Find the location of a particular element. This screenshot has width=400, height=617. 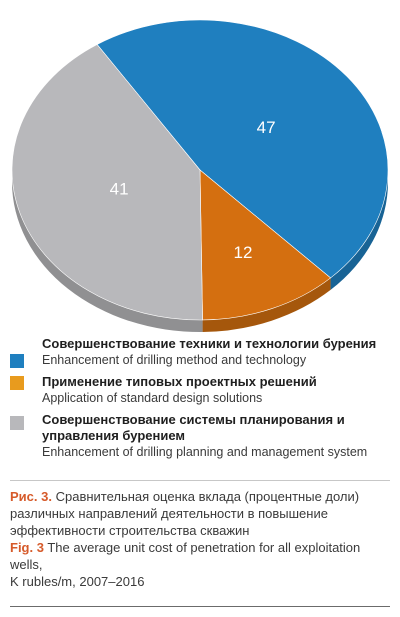

pie-value-label-1: 12 is located at coordinates (242, 252).